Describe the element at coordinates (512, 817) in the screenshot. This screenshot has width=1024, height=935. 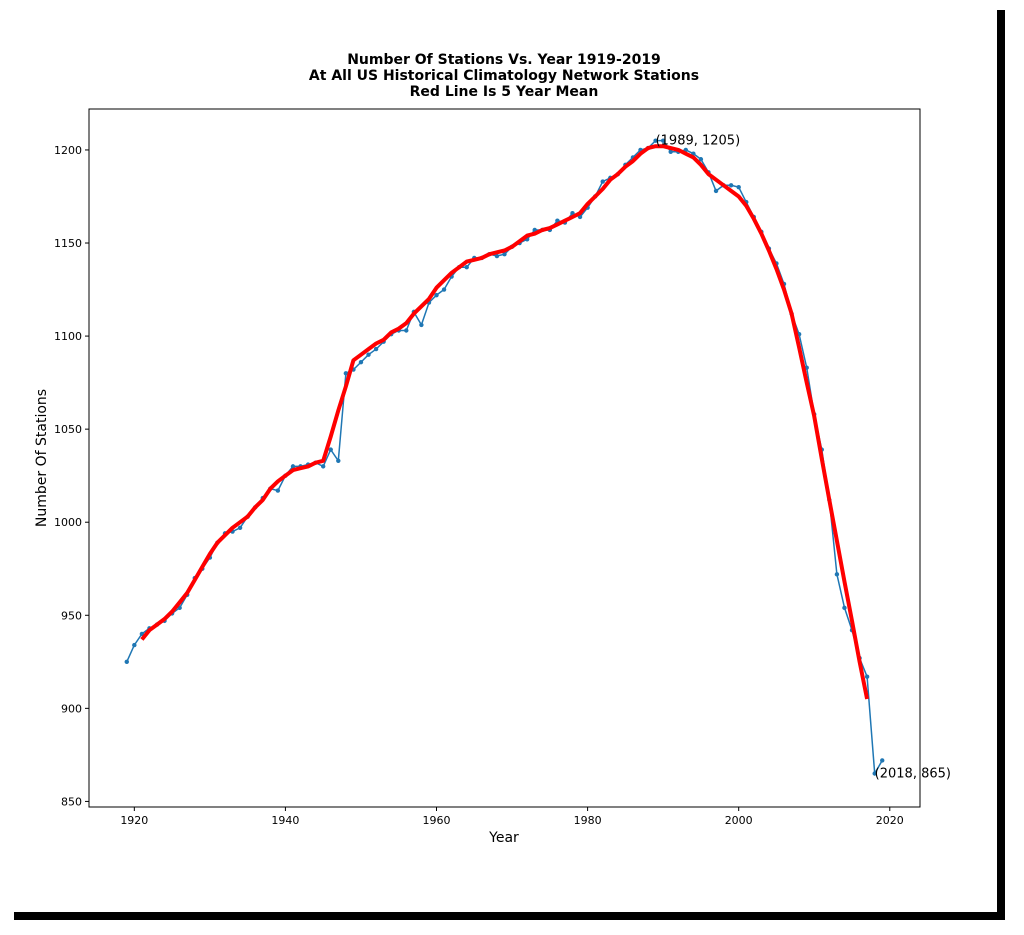
I see `x-axis: 1920 1940 1960 1980 2000 2020` at that location.